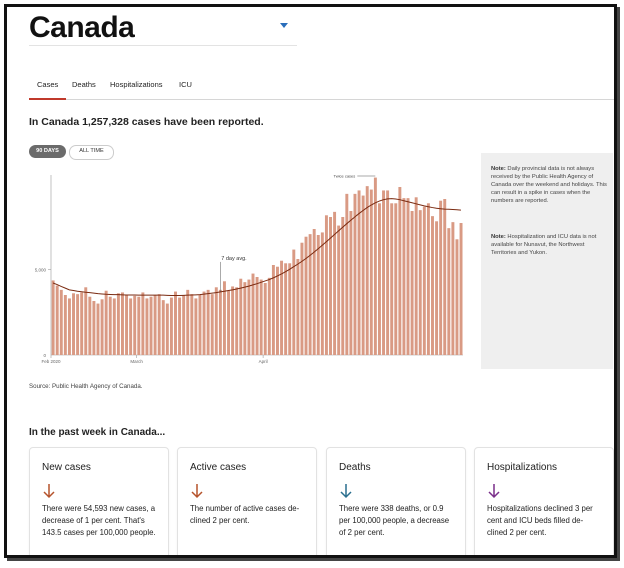 The image size is (624, 568). What do you see at coordinates (535, 520) in the screenshot?
I see `card-line: cent and ICU beds filled de-` at bounding box center [535, 520].